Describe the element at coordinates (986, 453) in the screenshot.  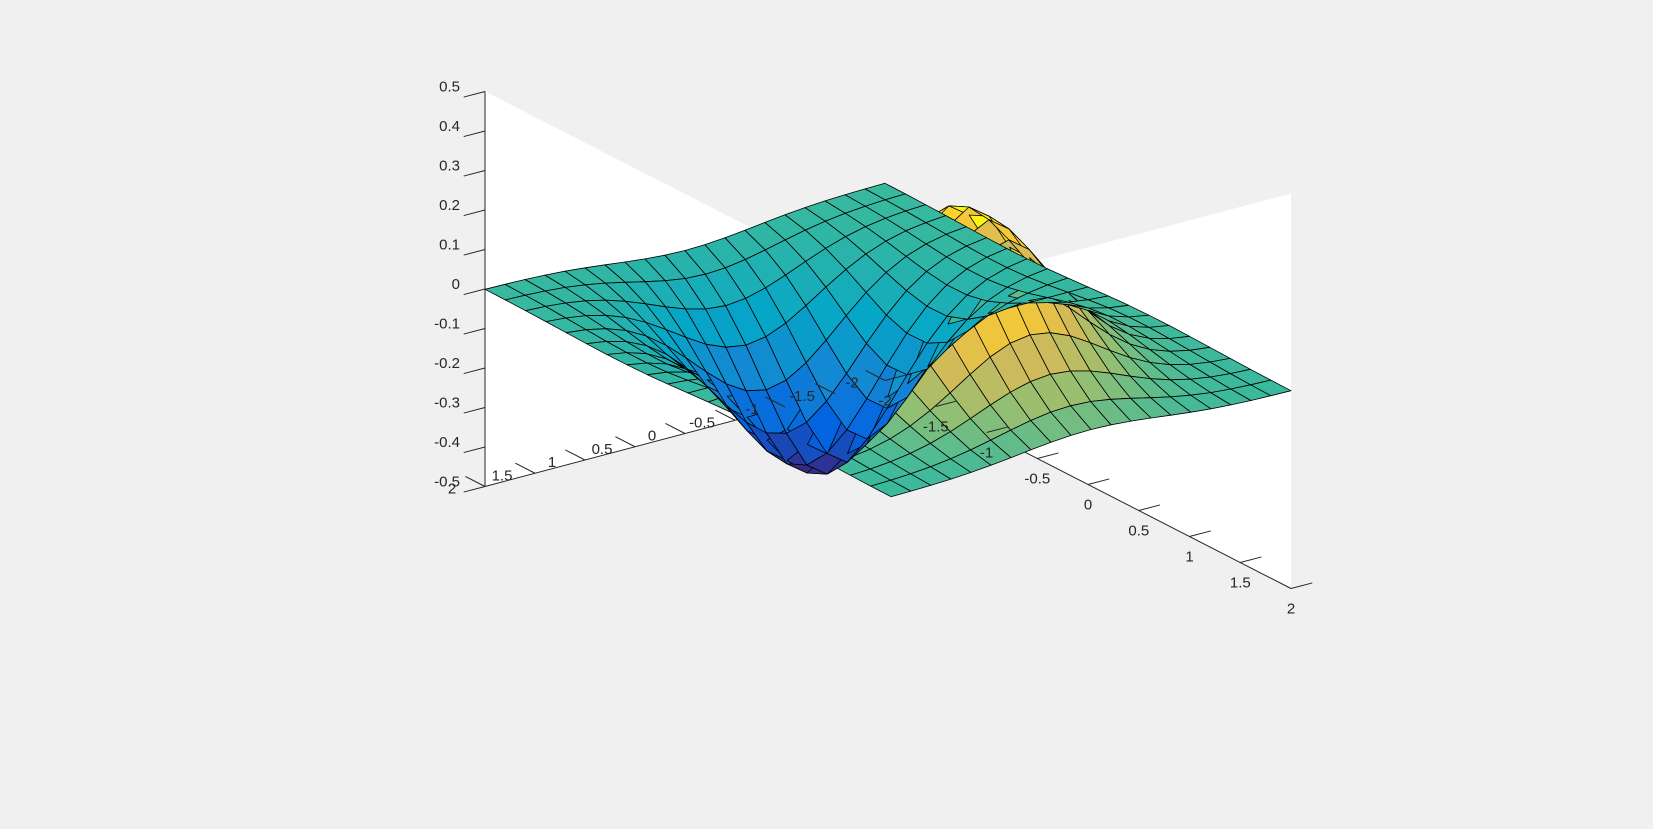
I see `x-tick-label: -1` at that location.